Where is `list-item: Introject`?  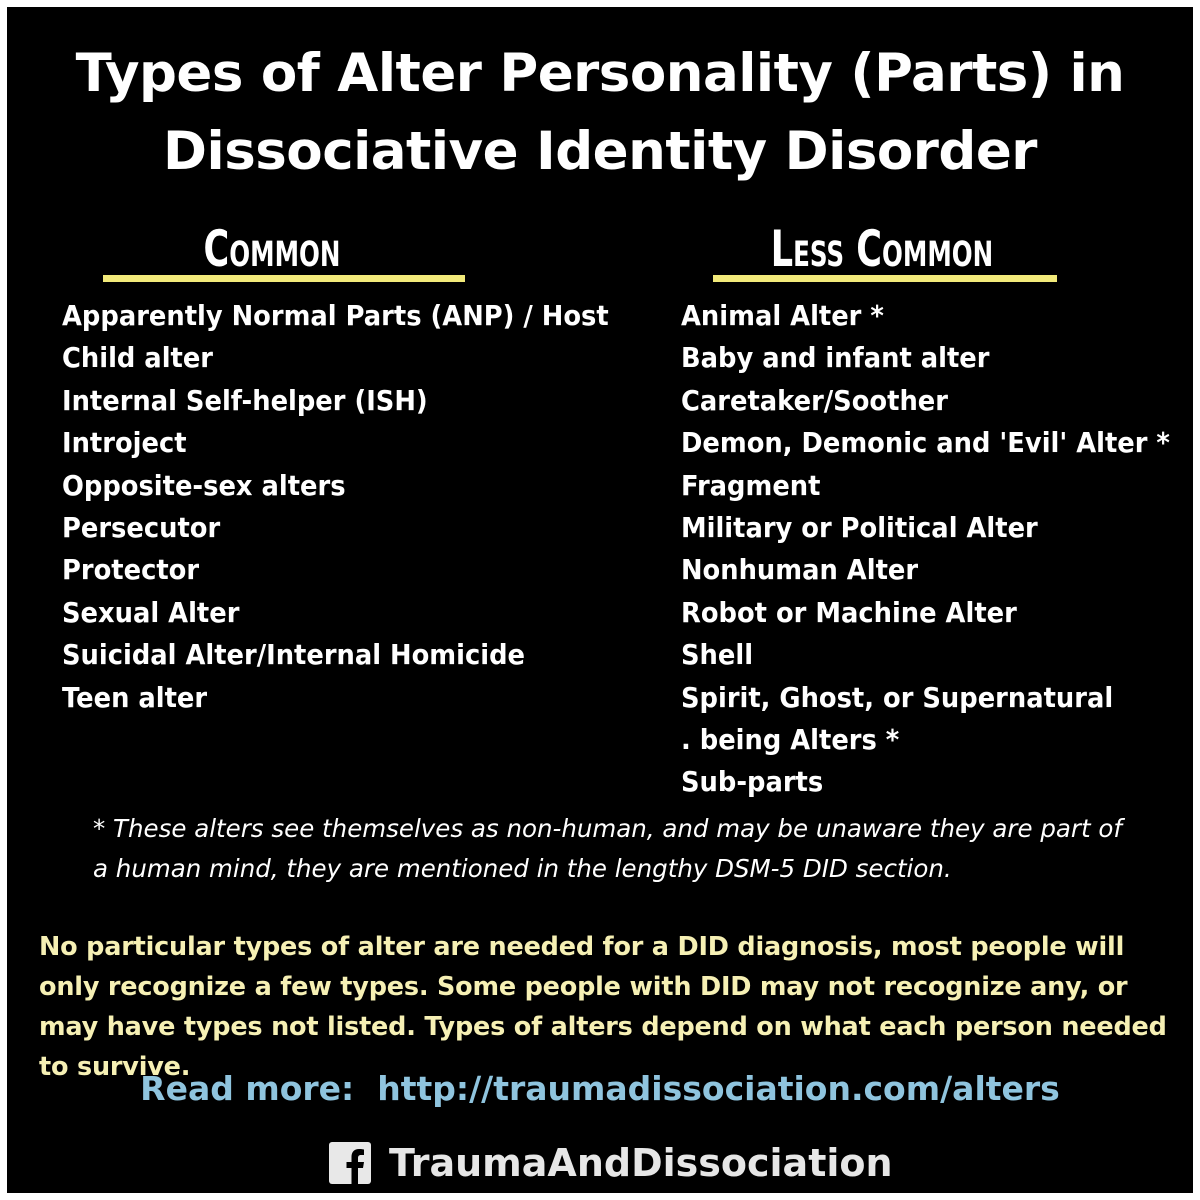
list-item: Introject is located at coordinates (124, 443).